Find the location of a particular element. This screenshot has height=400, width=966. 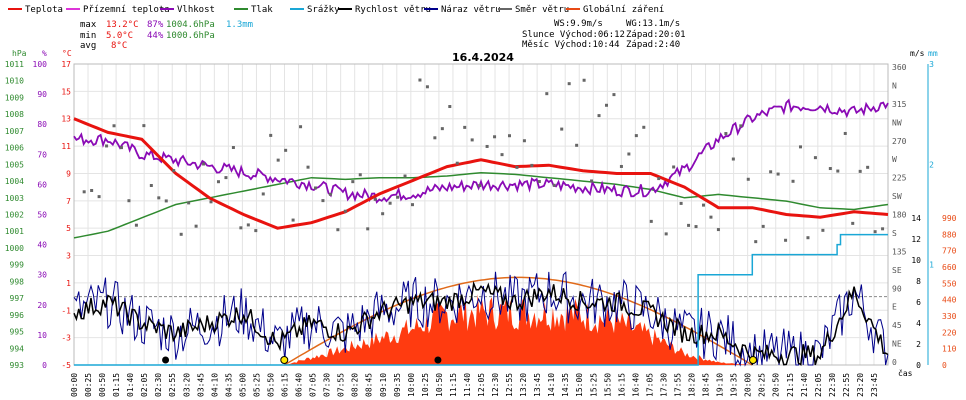

tick-wm: 550 is located at coordinates (949, 283).